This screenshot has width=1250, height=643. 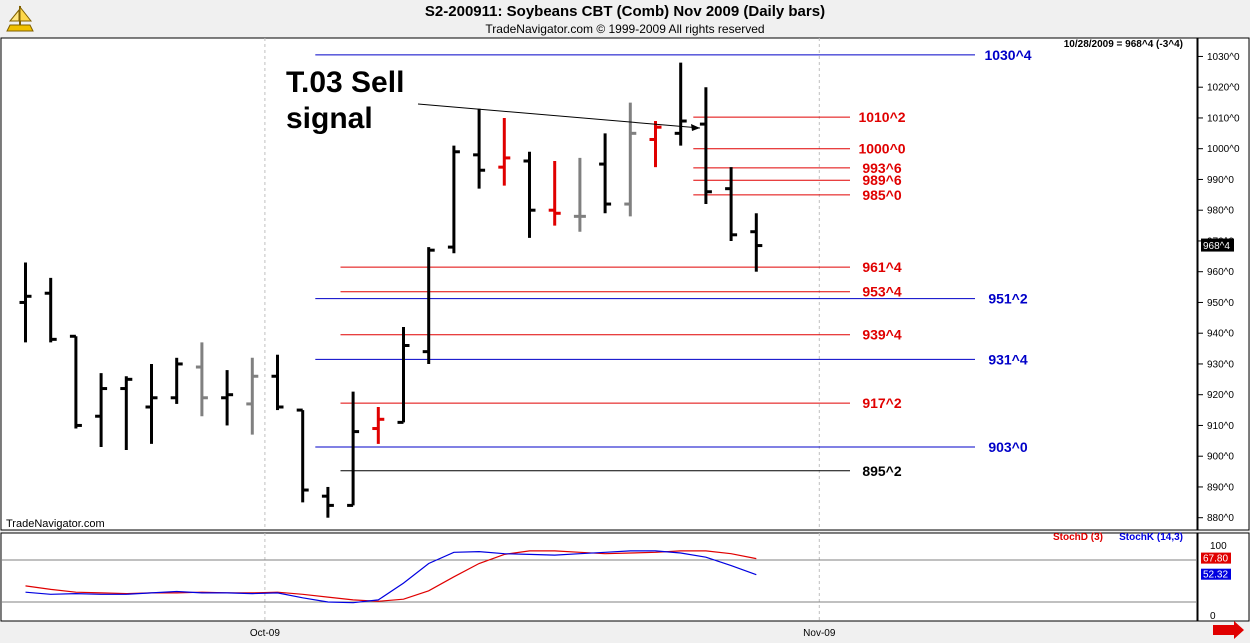 I want to click on price-tick-label: 940^0, so click(x=1220, y=334).